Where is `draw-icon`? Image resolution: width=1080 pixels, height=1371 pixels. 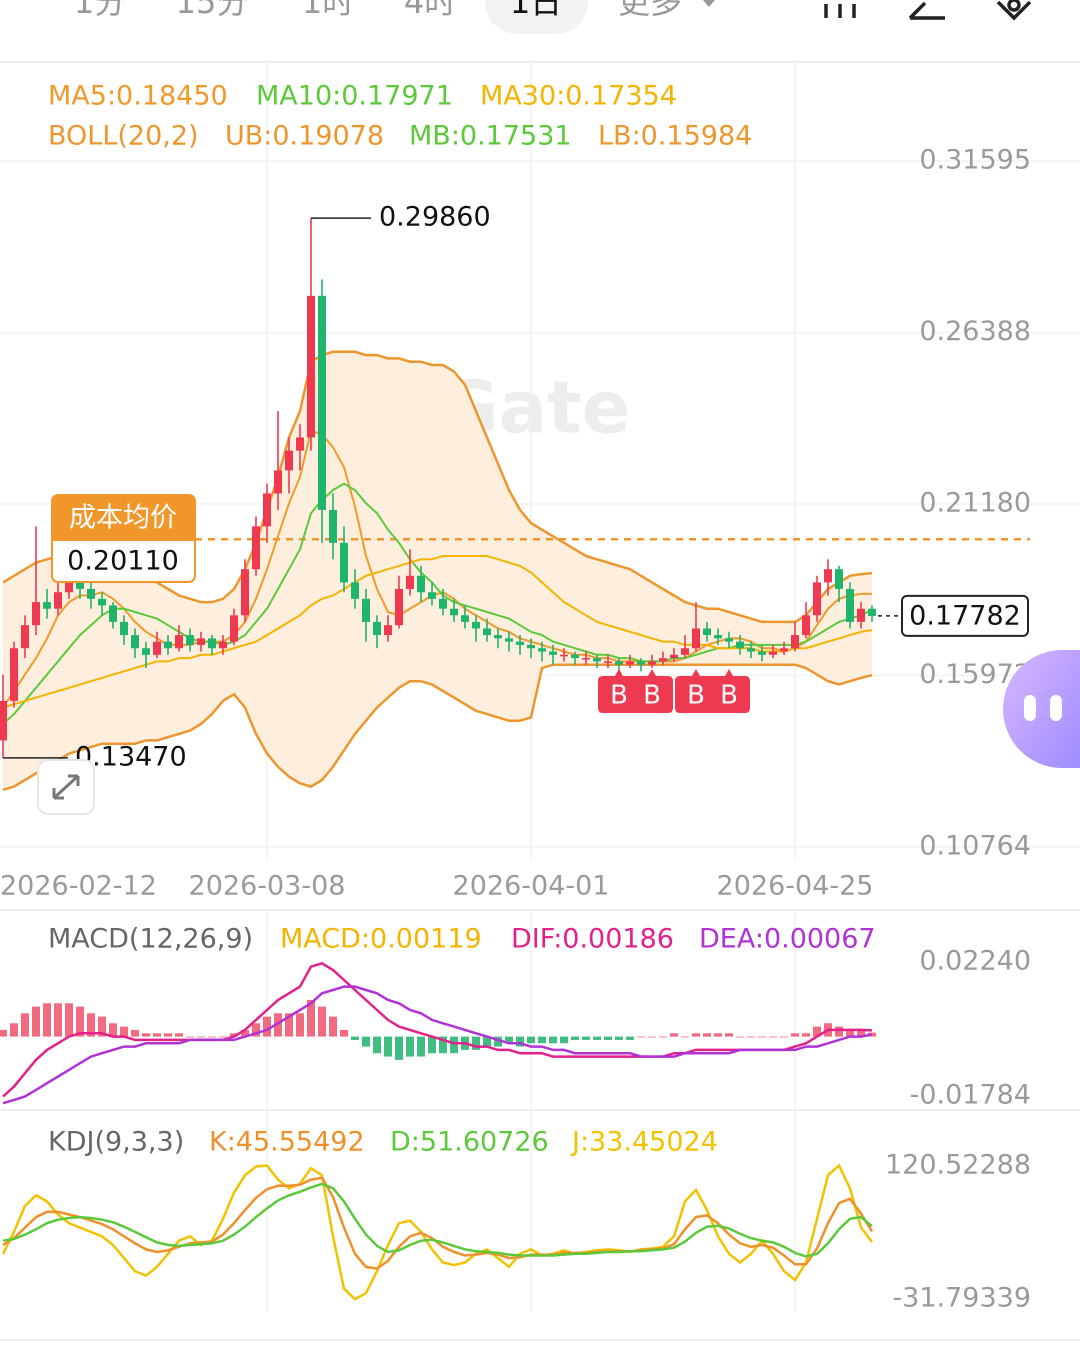
draw-icon is located at coordinates (926, 10).